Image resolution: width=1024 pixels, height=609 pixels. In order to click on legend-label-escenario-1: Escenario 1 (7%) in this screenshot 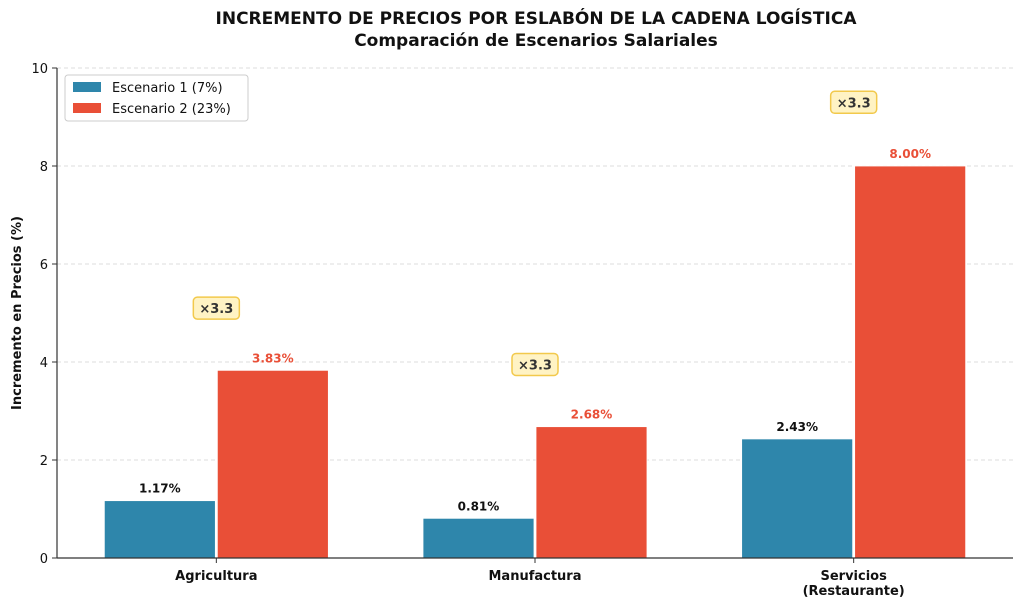, I will do `click(167, 88)`.